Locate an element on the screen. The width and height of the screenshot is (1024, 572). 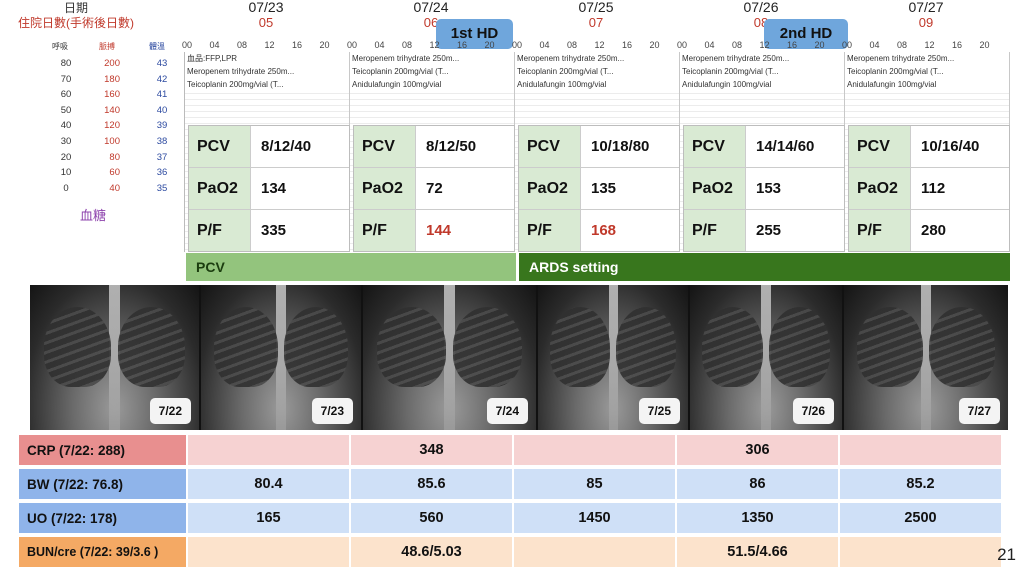
lab-cell: 306 is located at coordinates (756, 450).